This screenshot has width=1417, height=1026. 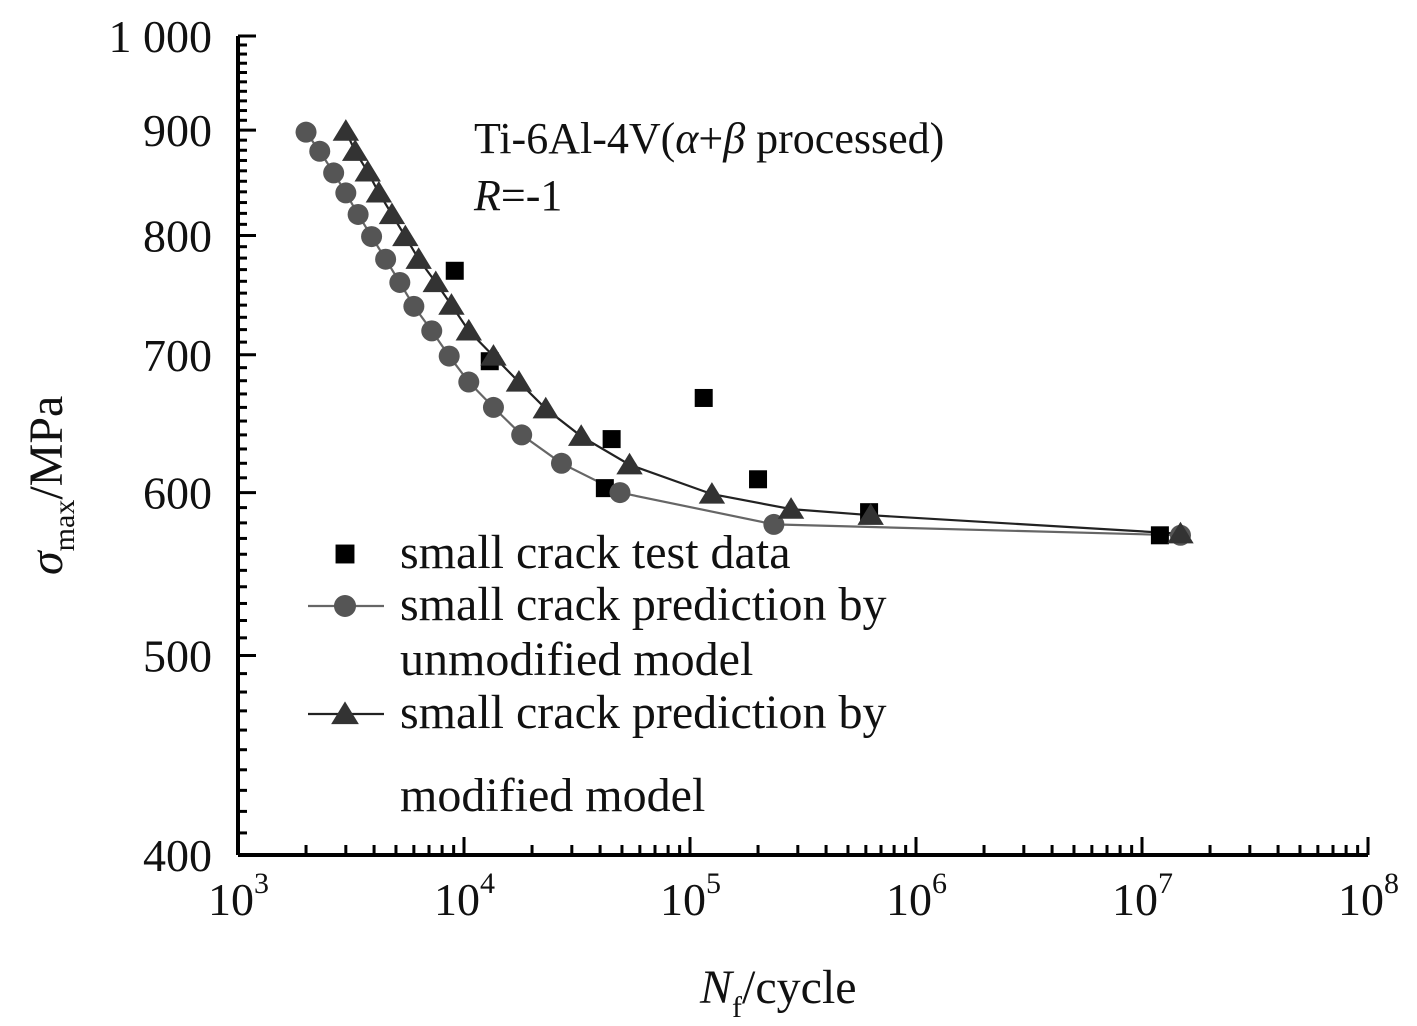 What do you see at coordinates (517, 195) in the screenshot?
I see `r-ratio-label: R=-1` at bounding box center [517, 195].